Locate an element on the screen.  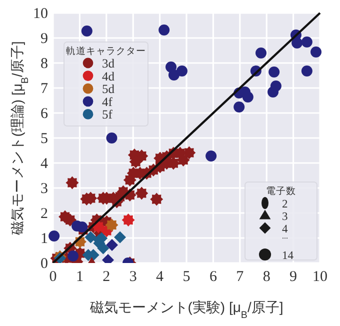
y-tick-label: 1 is located at coordinates (44, 239).